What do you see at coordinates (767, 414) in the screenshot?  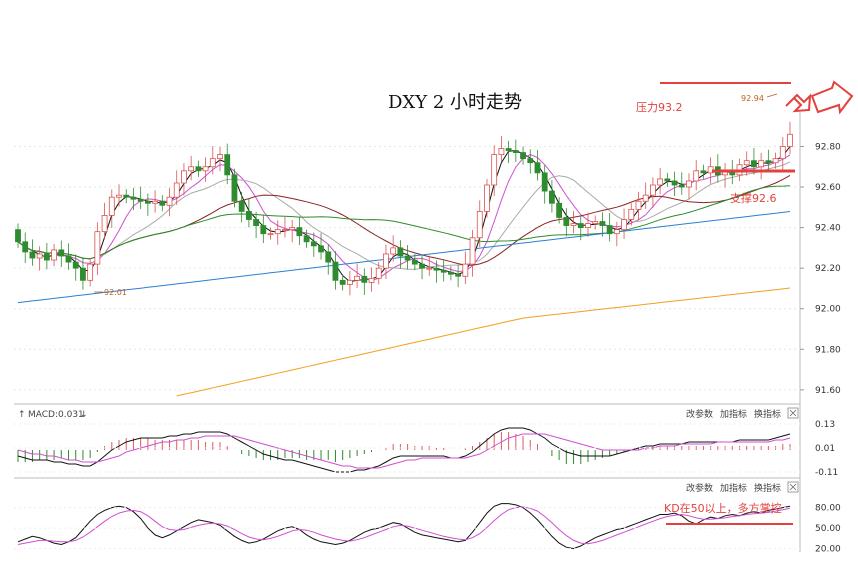 I see `macd-switch-indicator-button: 换指标` at bounding box center [767, 414].